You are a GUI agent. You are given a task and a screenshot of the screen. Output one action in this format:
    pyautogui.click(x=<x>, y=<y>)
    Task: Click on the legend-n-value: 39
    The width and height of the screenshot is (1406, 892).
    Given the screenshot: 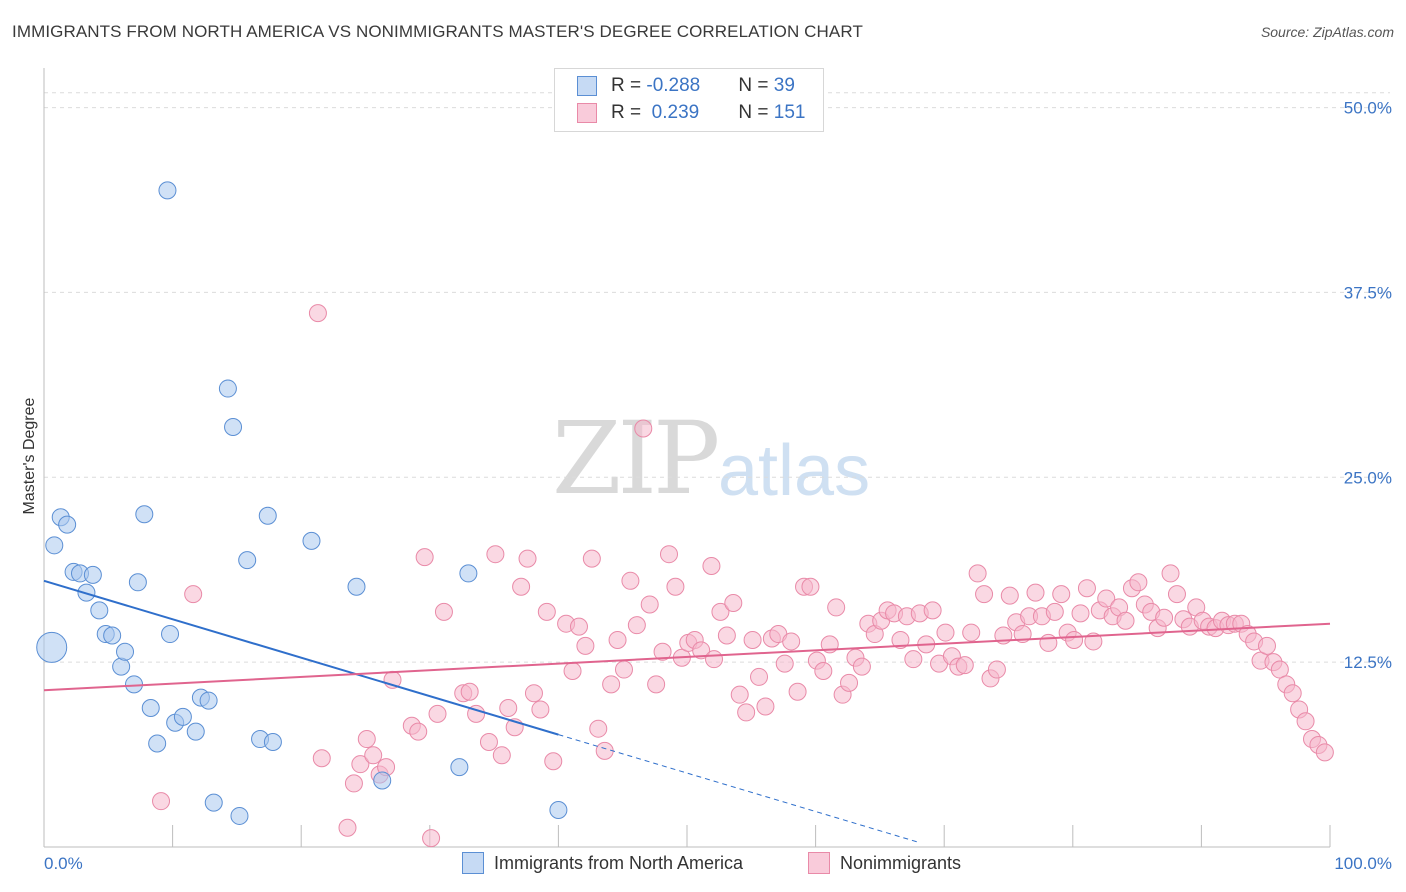 What is the action you would take?
    pyautogui.click(x=784, y=85)
    